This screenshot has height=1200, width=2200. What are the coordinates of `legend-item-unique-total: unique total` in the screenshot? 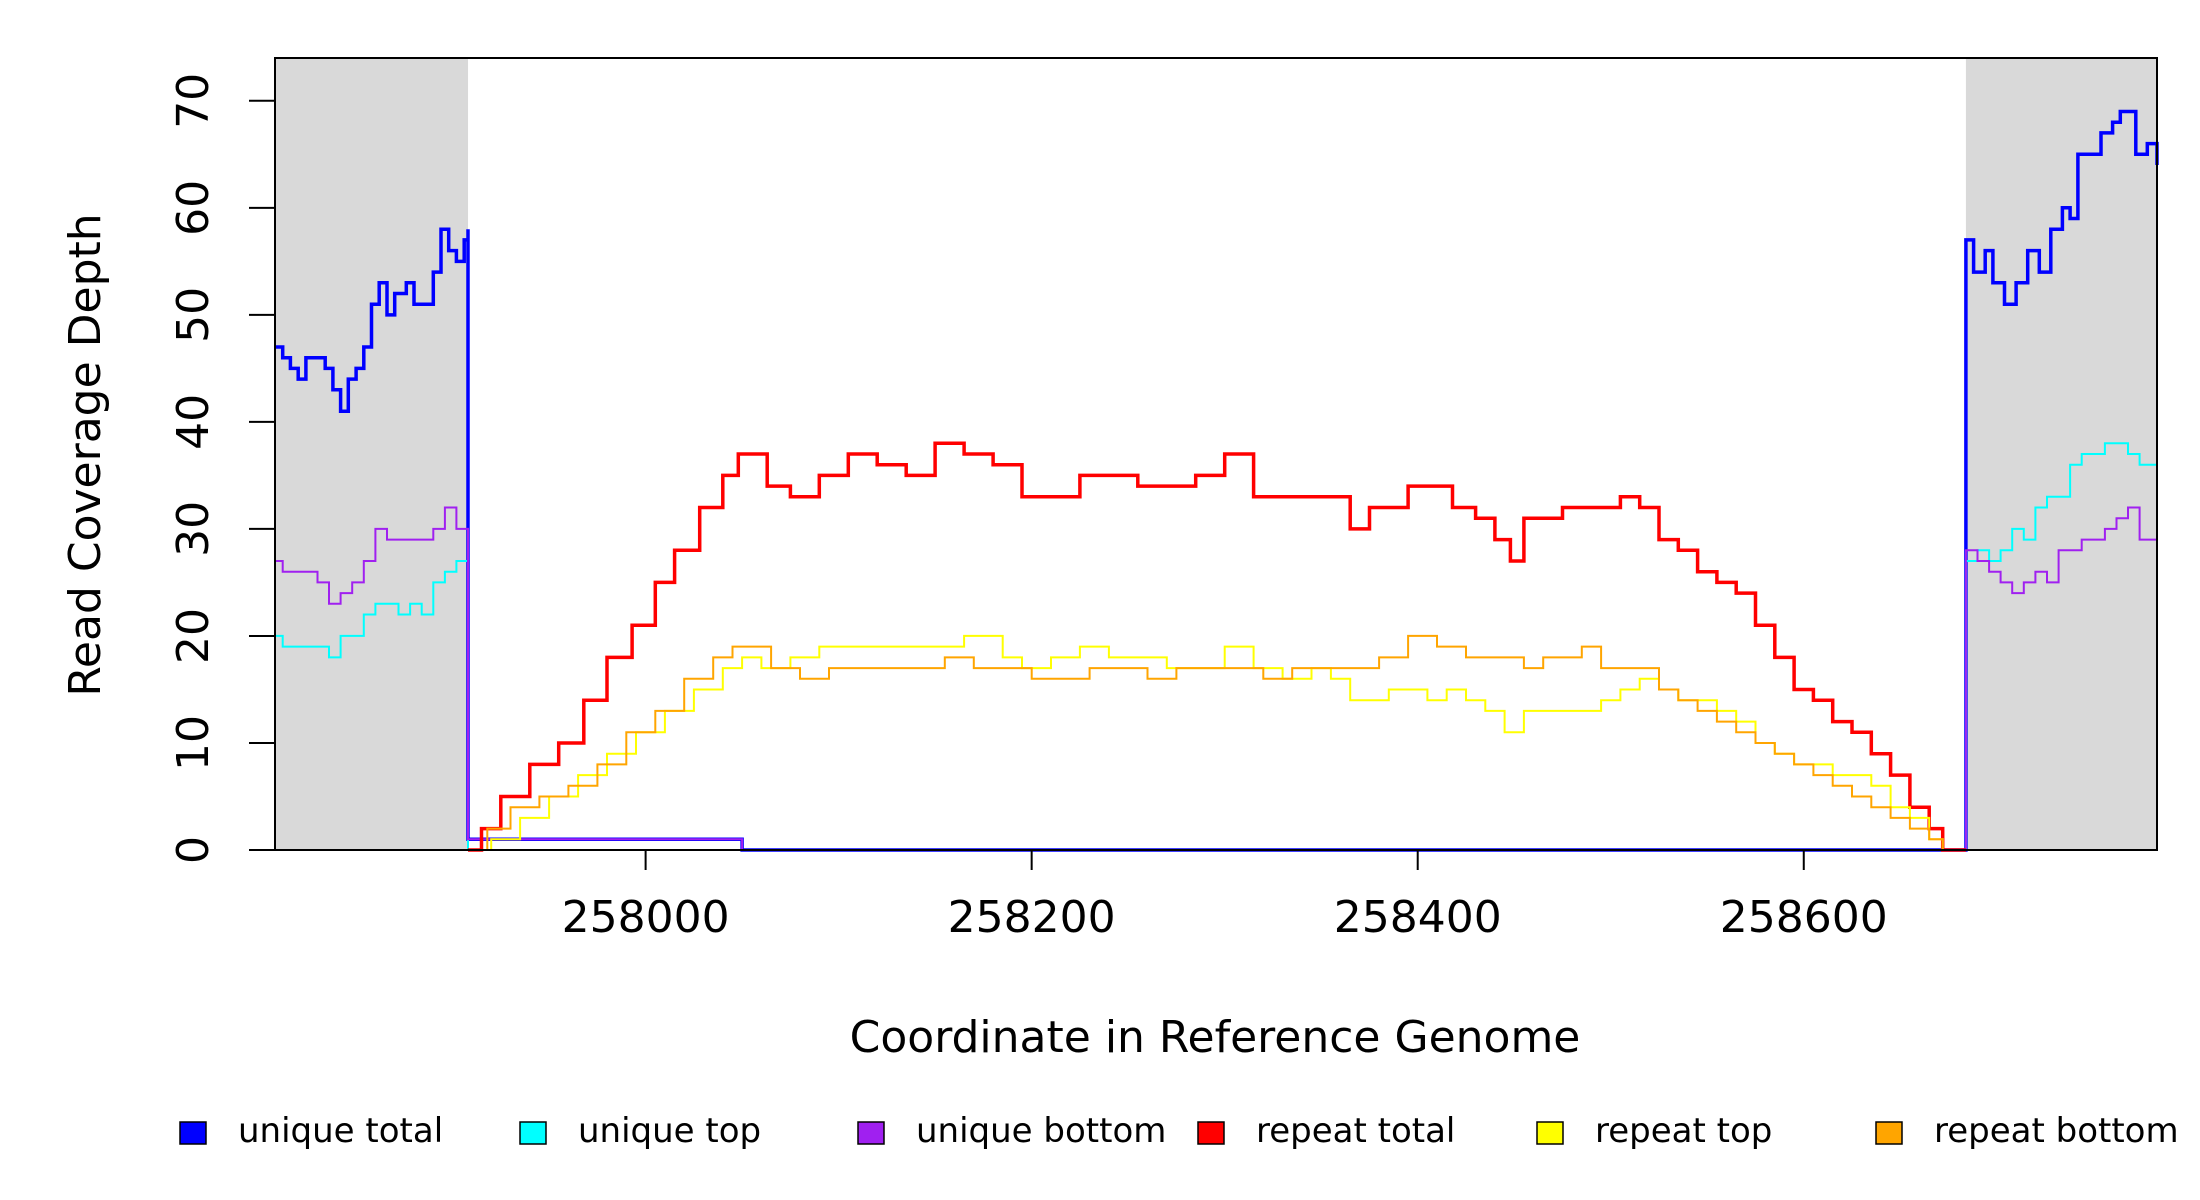 It's located at (311, 1131).